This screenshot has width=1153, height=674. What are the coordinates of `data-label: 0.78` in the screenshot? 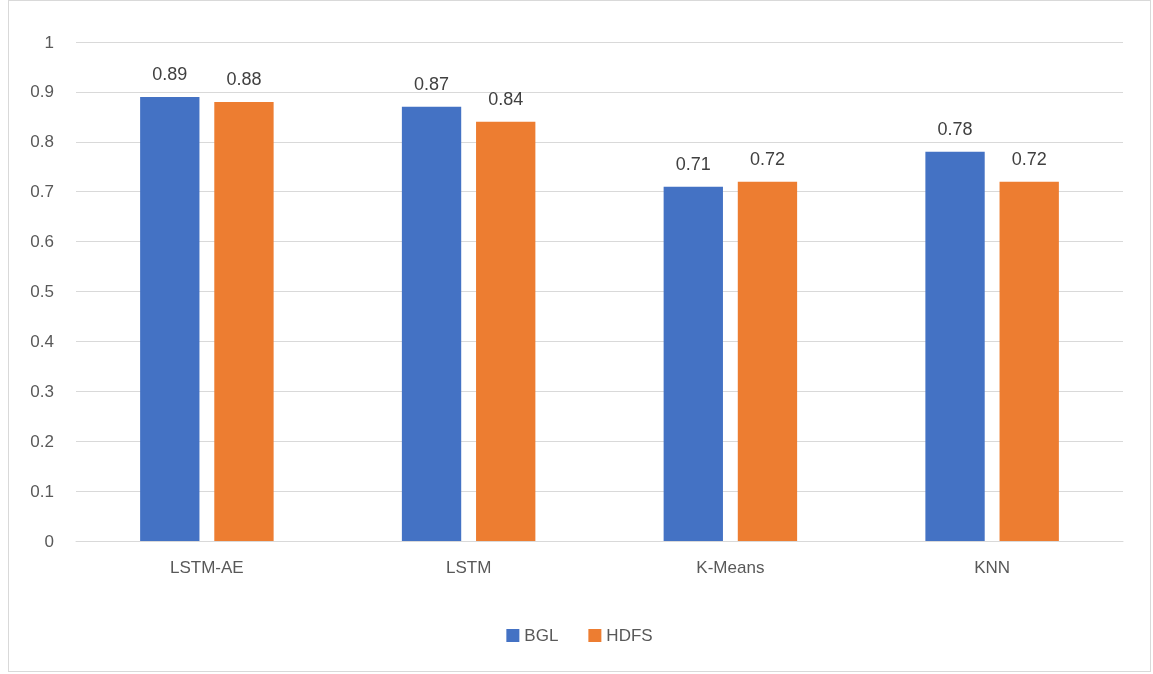 It's located at (955, 128).